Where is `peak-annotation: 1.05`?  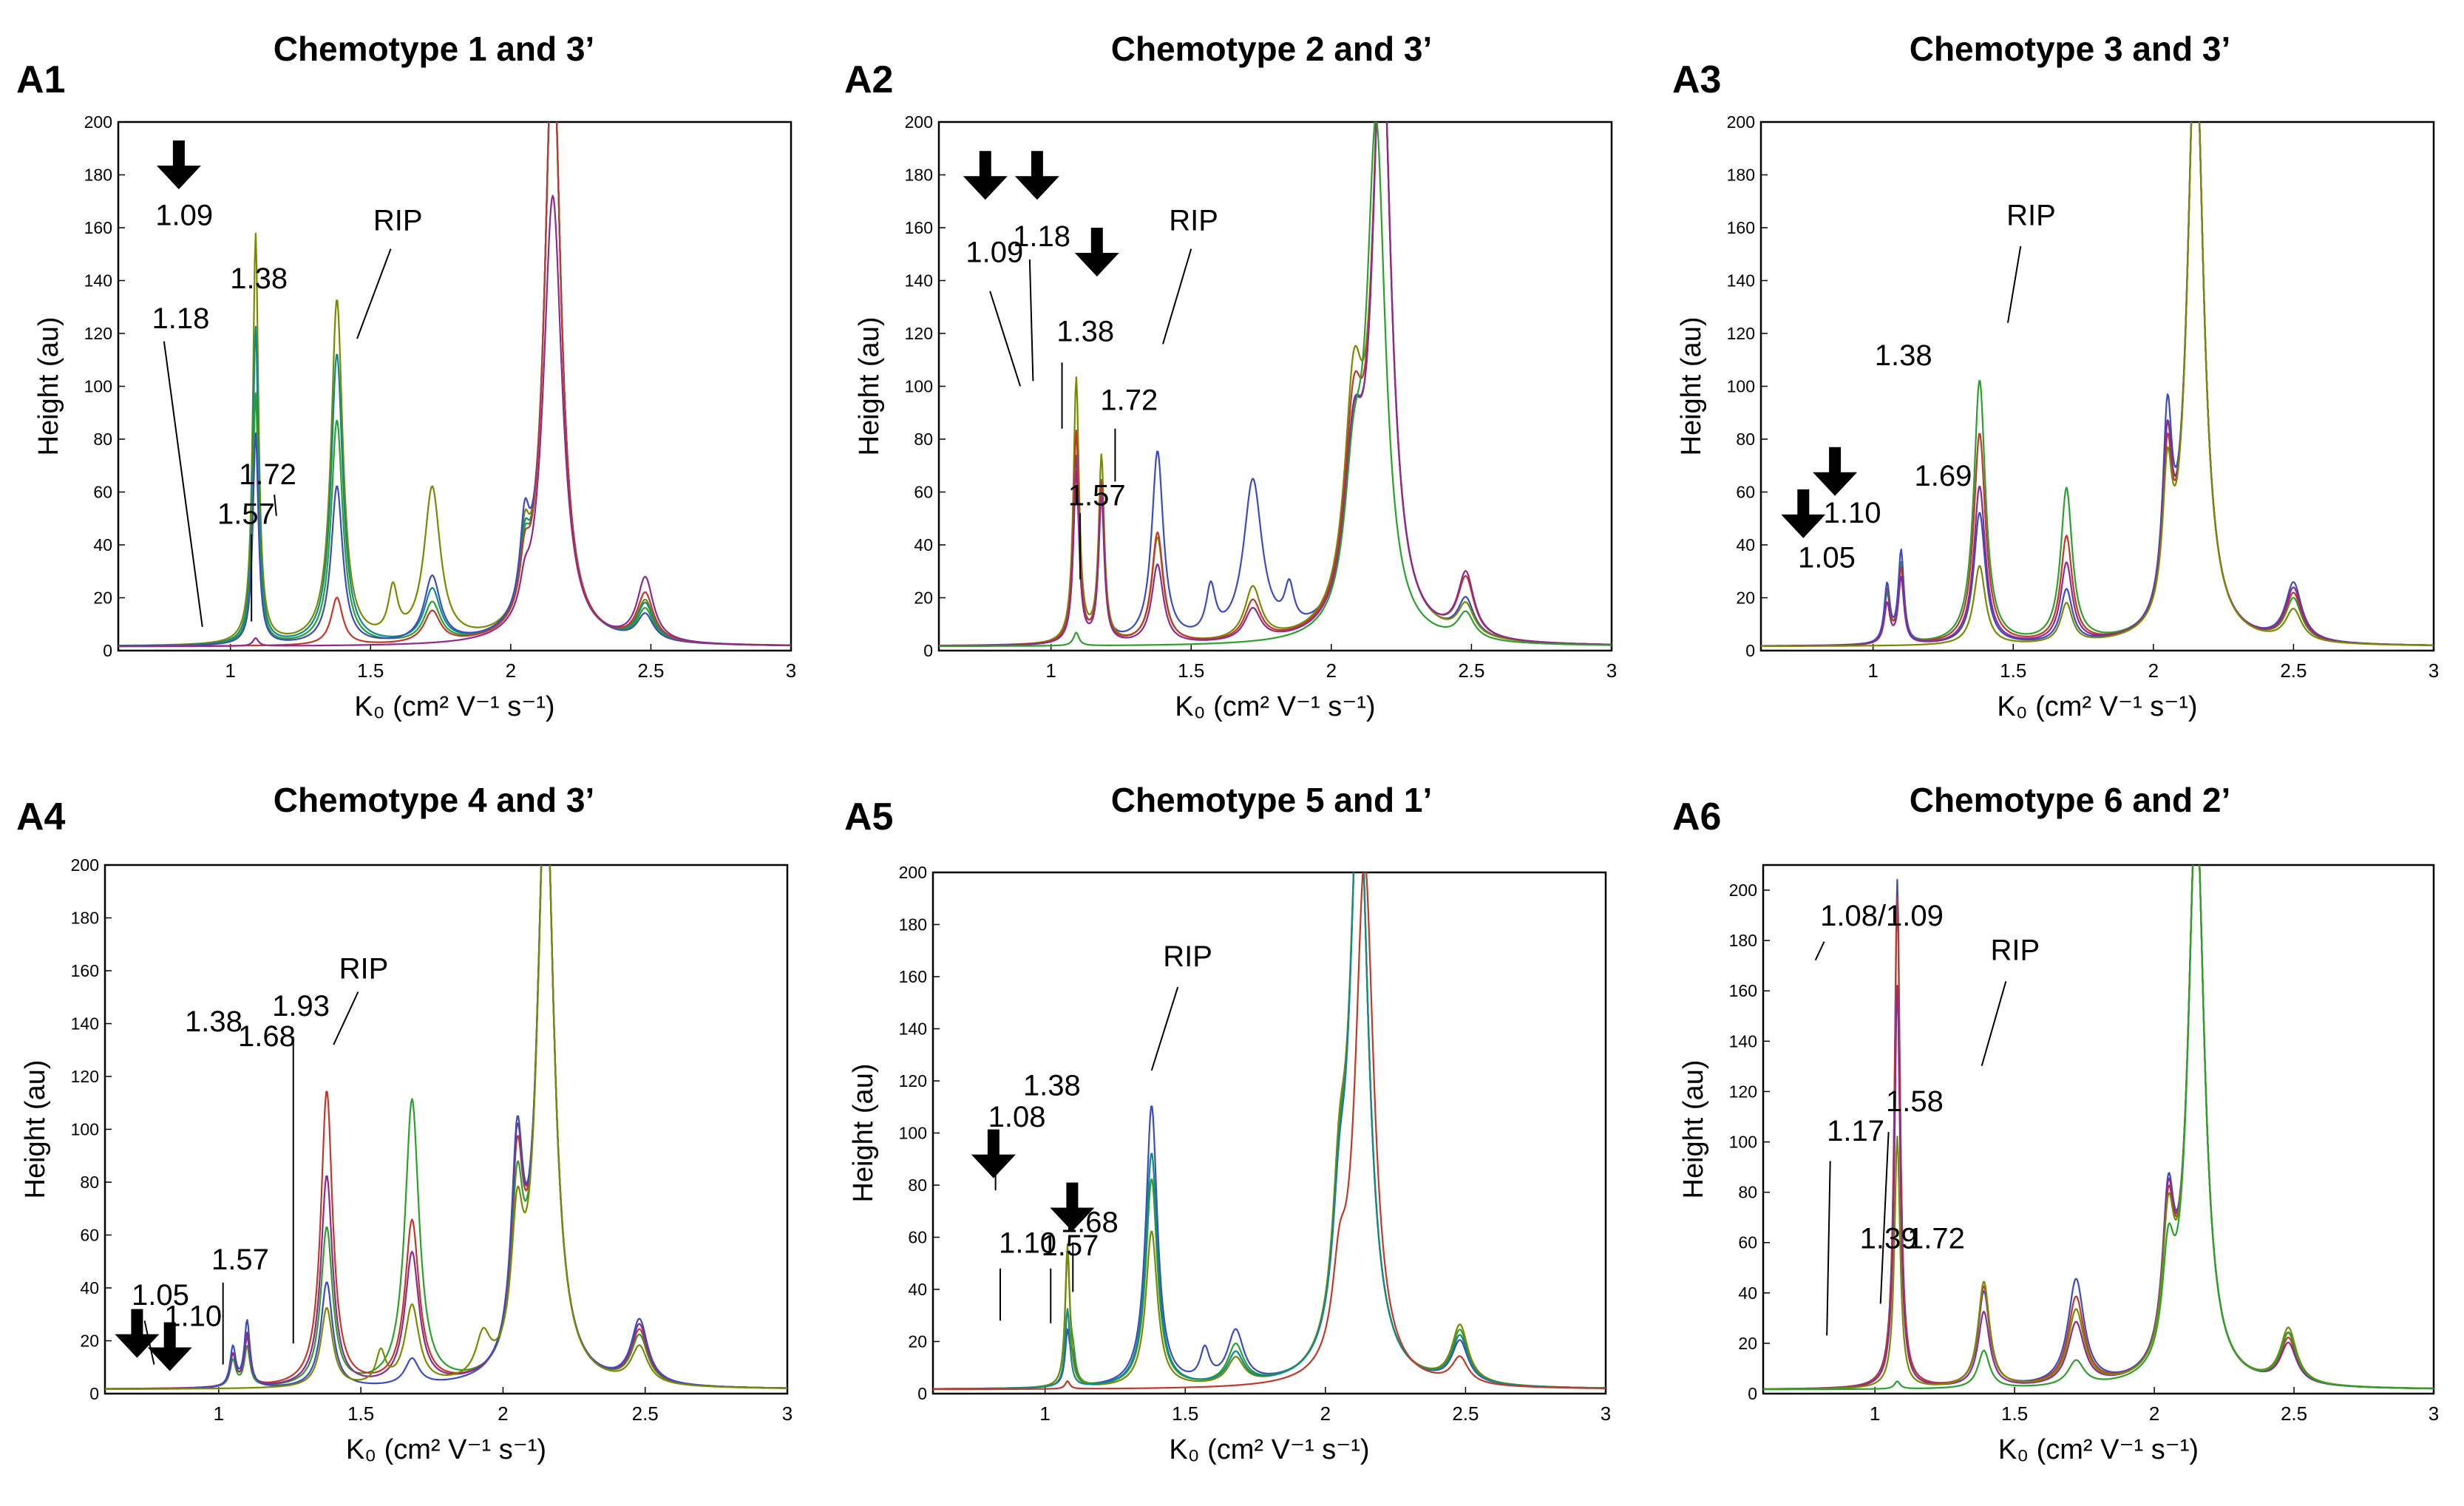
peak-annotation: 1.05 is located at coordinates (160, 1295).